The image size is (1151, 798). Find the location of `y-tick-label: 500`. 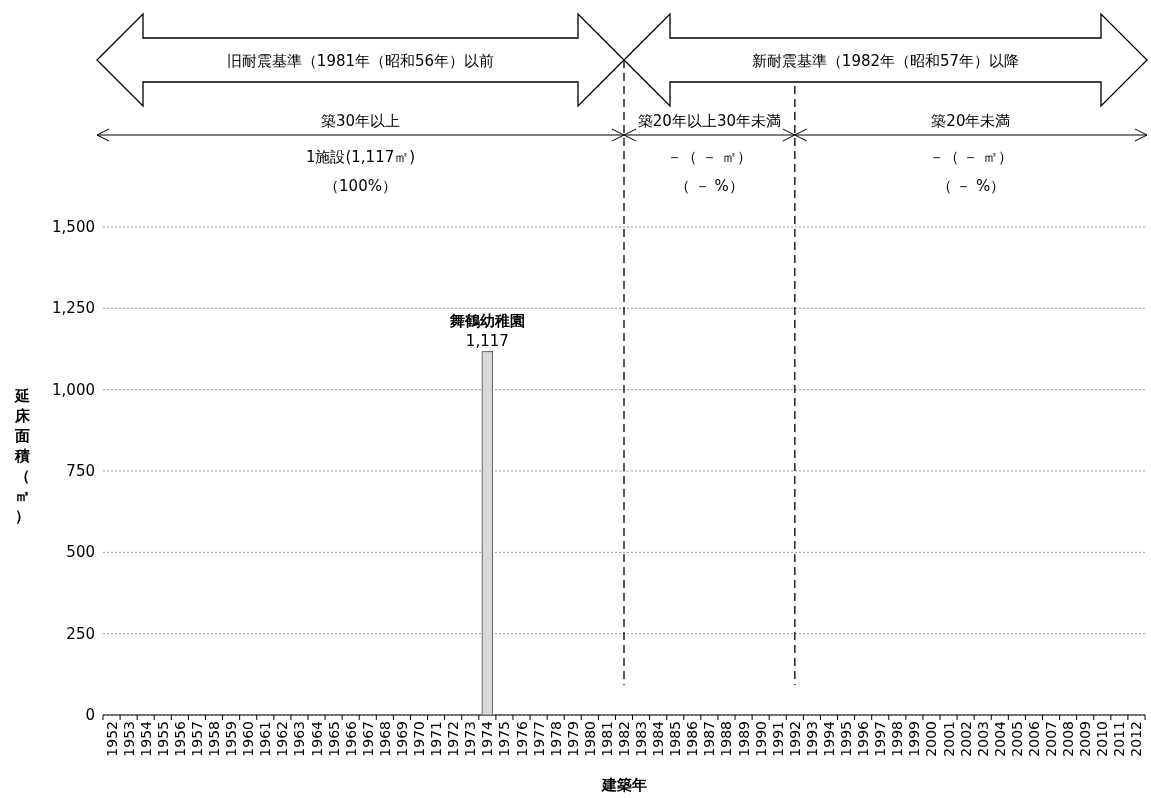

y-tick-label: 500 is located at coordinates (80, 552).